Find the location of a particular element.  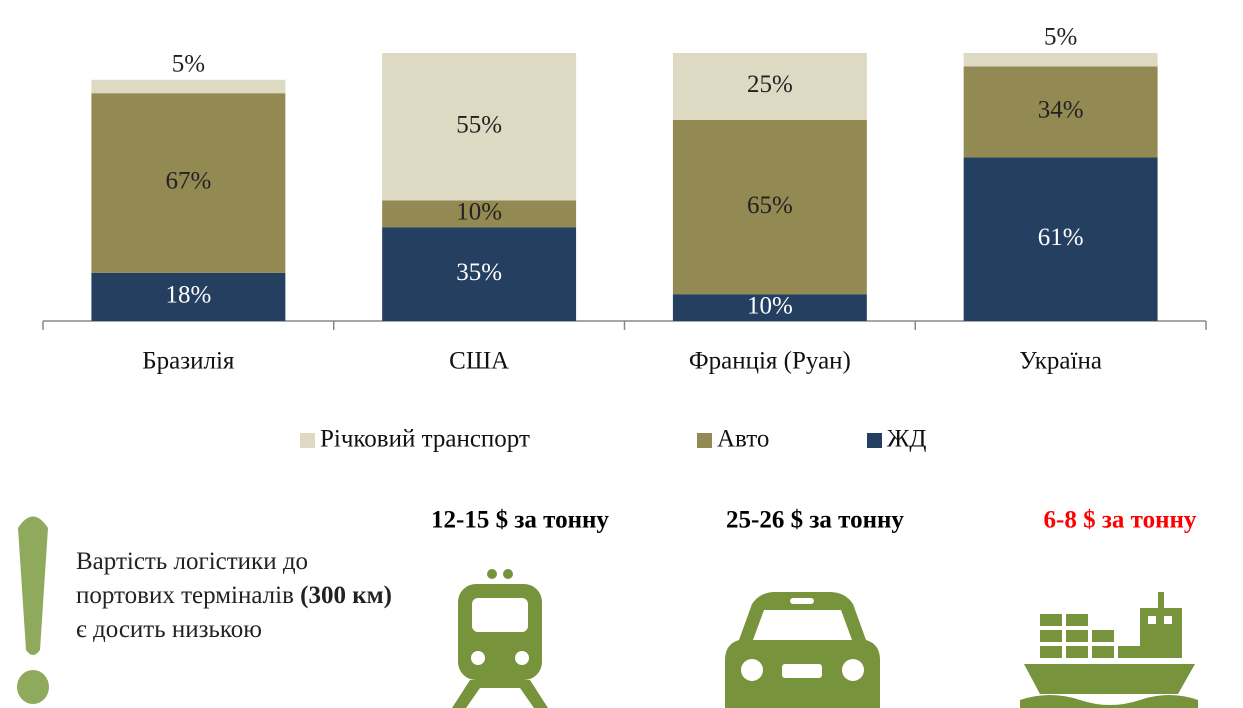

data-label: 18% is located at coordinates (188, 295).